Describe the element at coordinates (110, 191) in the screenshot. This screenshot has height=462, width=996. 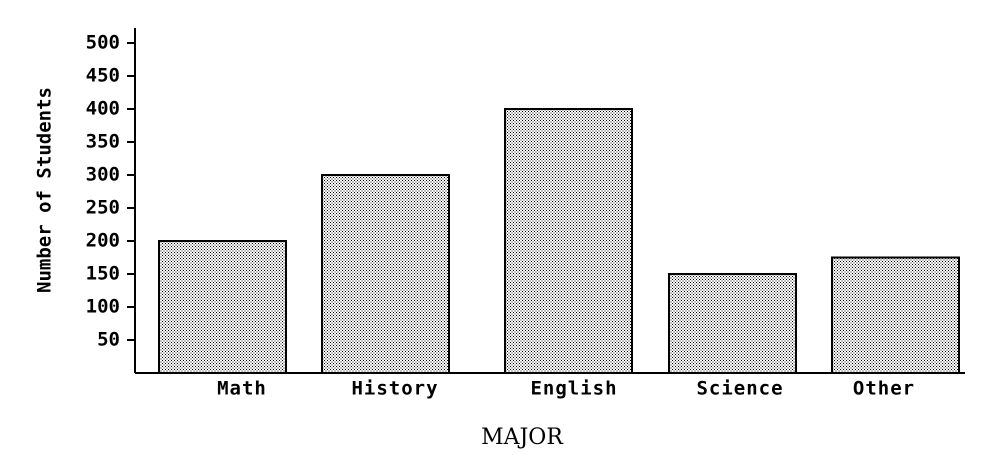
I see `y-ticks-group: 50 100 150 200 250 300 350 400 450 500` at that location.